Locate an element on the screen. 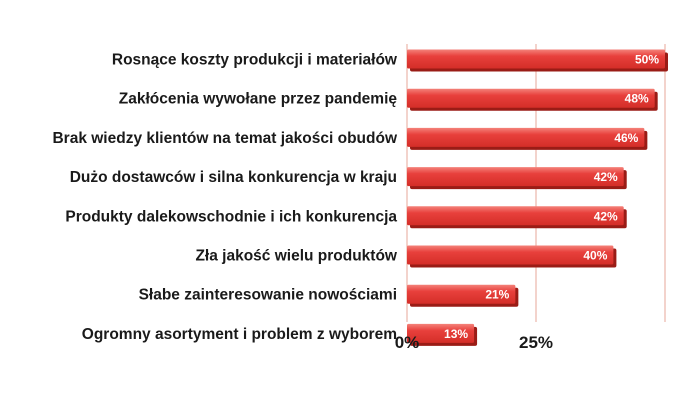 Image resolution: width=700 pixels, height=400 pixels. x-tick-label: 0% is located at coordinates (407, 342).